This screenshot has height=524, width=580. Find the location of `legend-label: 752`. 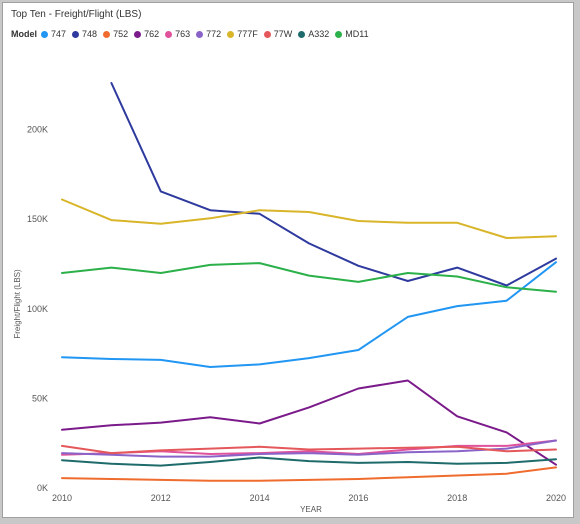

legend-label: 752 is located at coordinates (121, 34).